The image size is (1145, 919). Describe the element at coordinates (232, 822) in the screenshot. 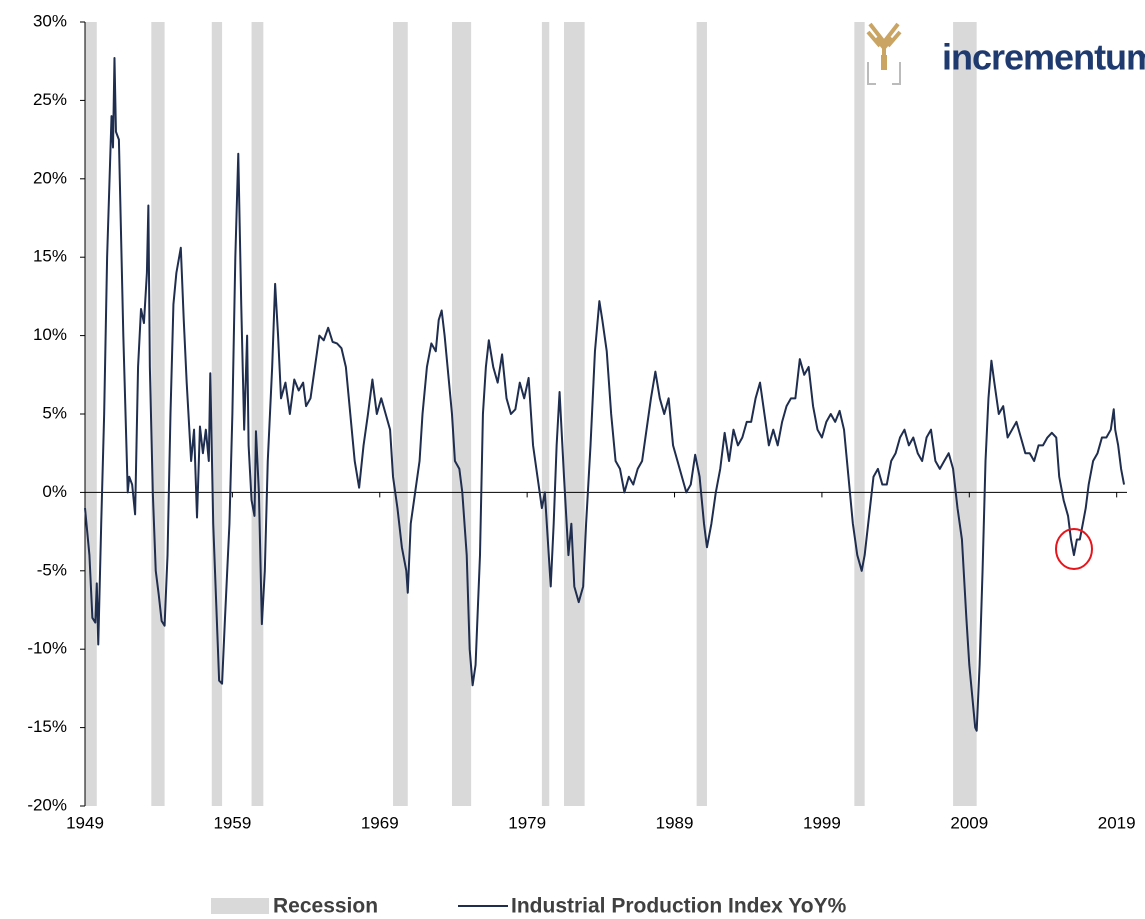

I see `x-tick-label: 1959` at that location.